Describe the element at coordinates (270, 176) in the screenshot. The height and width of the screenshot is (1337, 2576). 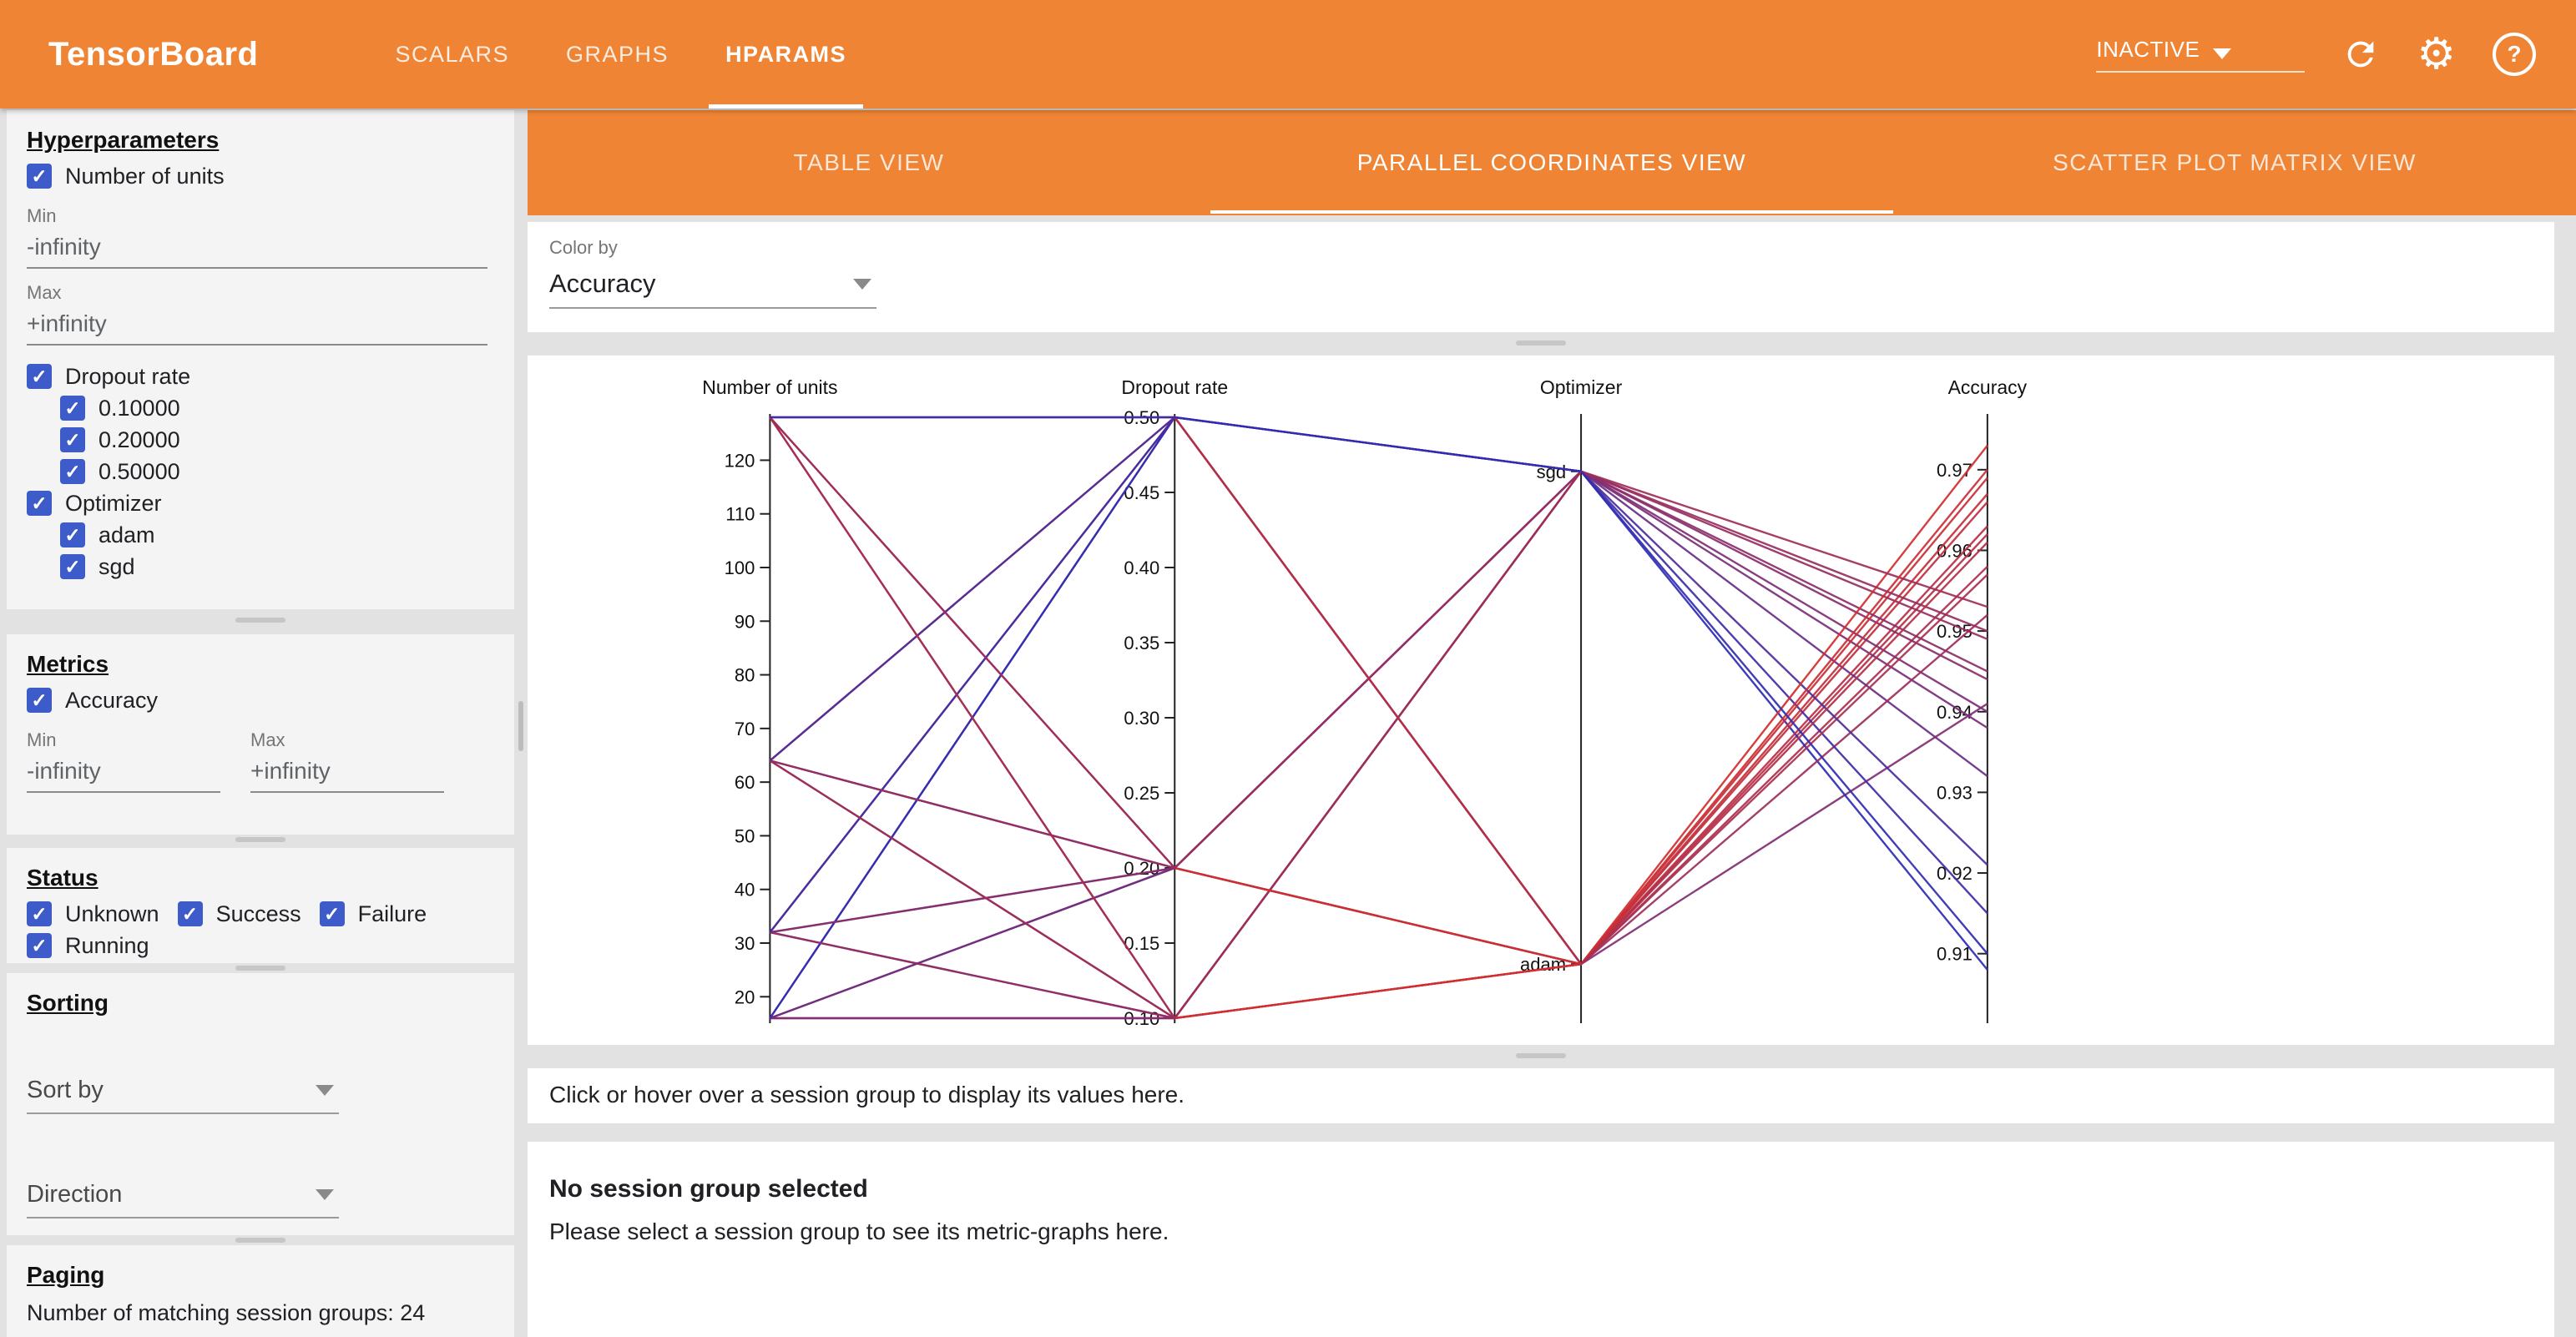
I see `checkbox-row-number-of-units: ✓ Number of units` at that location.